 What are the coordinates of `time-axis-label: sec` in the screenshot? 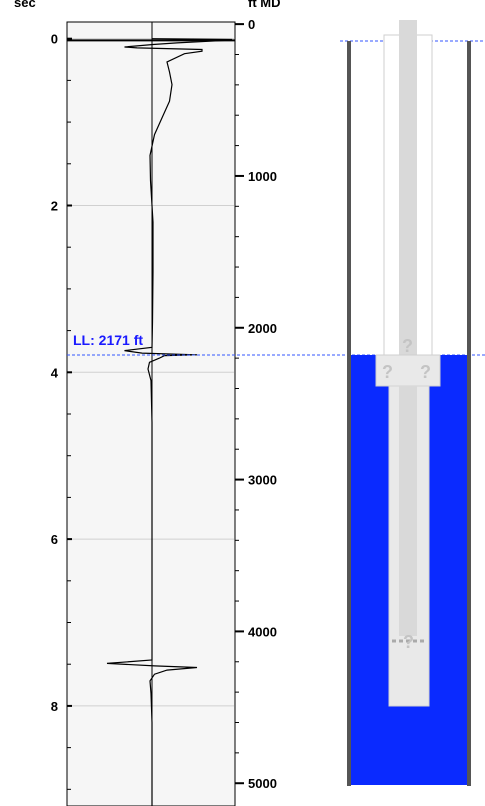 It's located at (25, 5).